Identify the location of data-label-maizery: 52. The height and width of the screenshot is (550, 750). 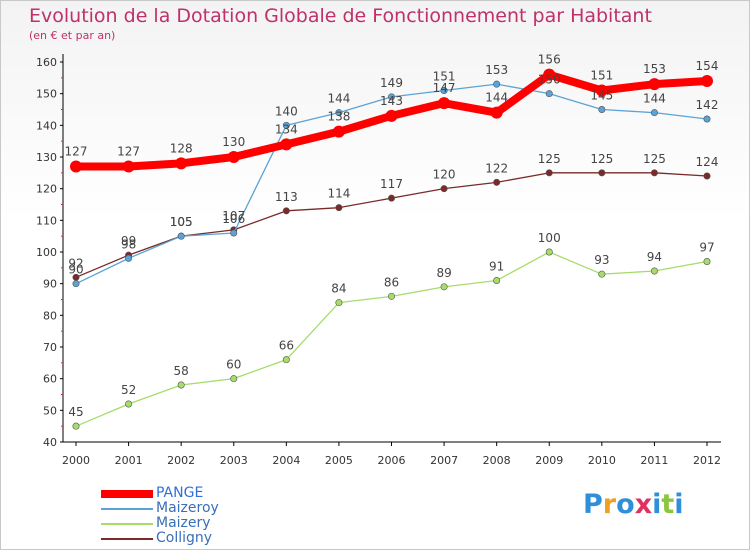
(128, 390).